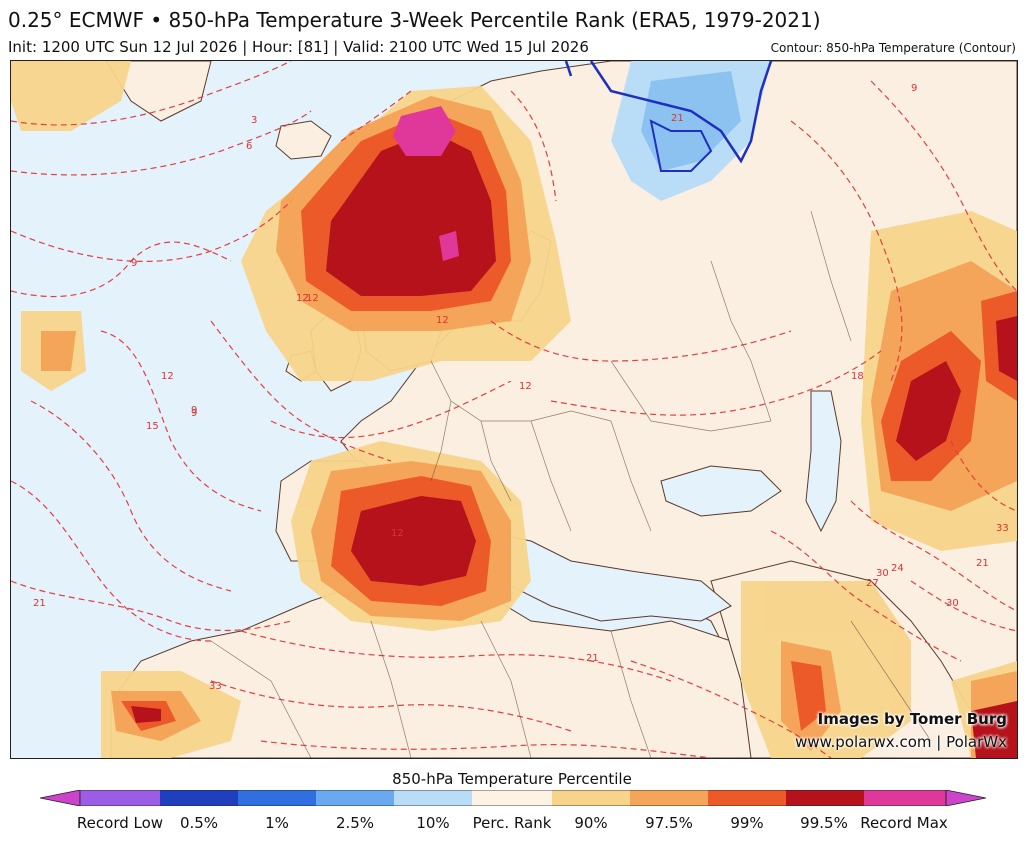 Image resolution: width=1024 pixels, height=847 pixels. What do you see at coordinates (901, 742) in the screenshot?
I see `credit-website: www.polarwx.com | PolarWx` at bounding box center [901, 742].